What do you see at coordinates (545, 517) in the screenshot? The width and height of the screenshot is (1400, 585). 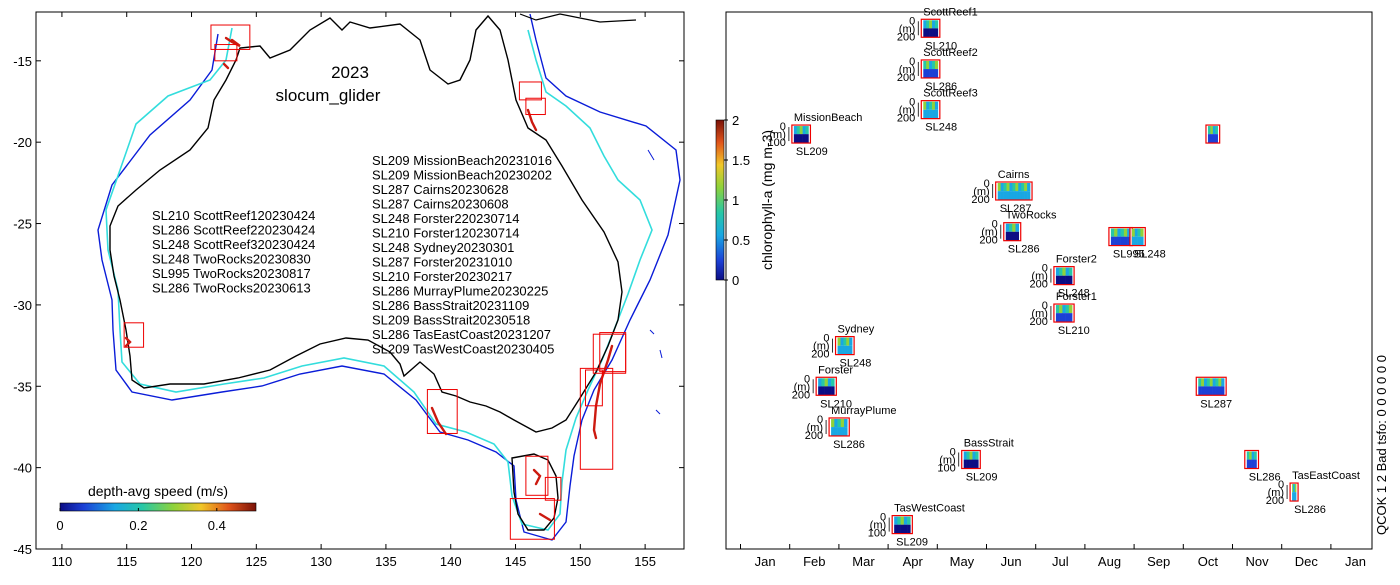 I see `track-tas` at bounding box center [545, 517].